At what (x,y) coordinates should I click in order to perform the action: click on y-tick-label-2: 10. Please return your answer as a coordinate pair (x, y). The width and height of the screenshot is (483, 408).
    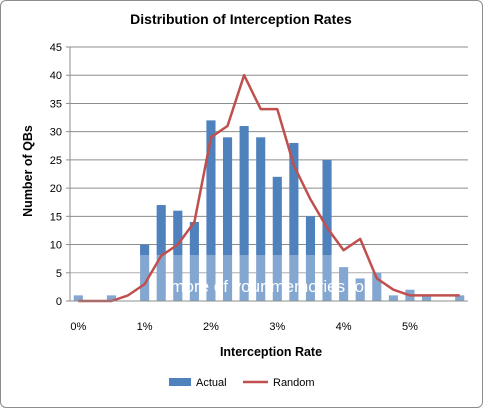
    Looking at the image, I should click on (56, 246).